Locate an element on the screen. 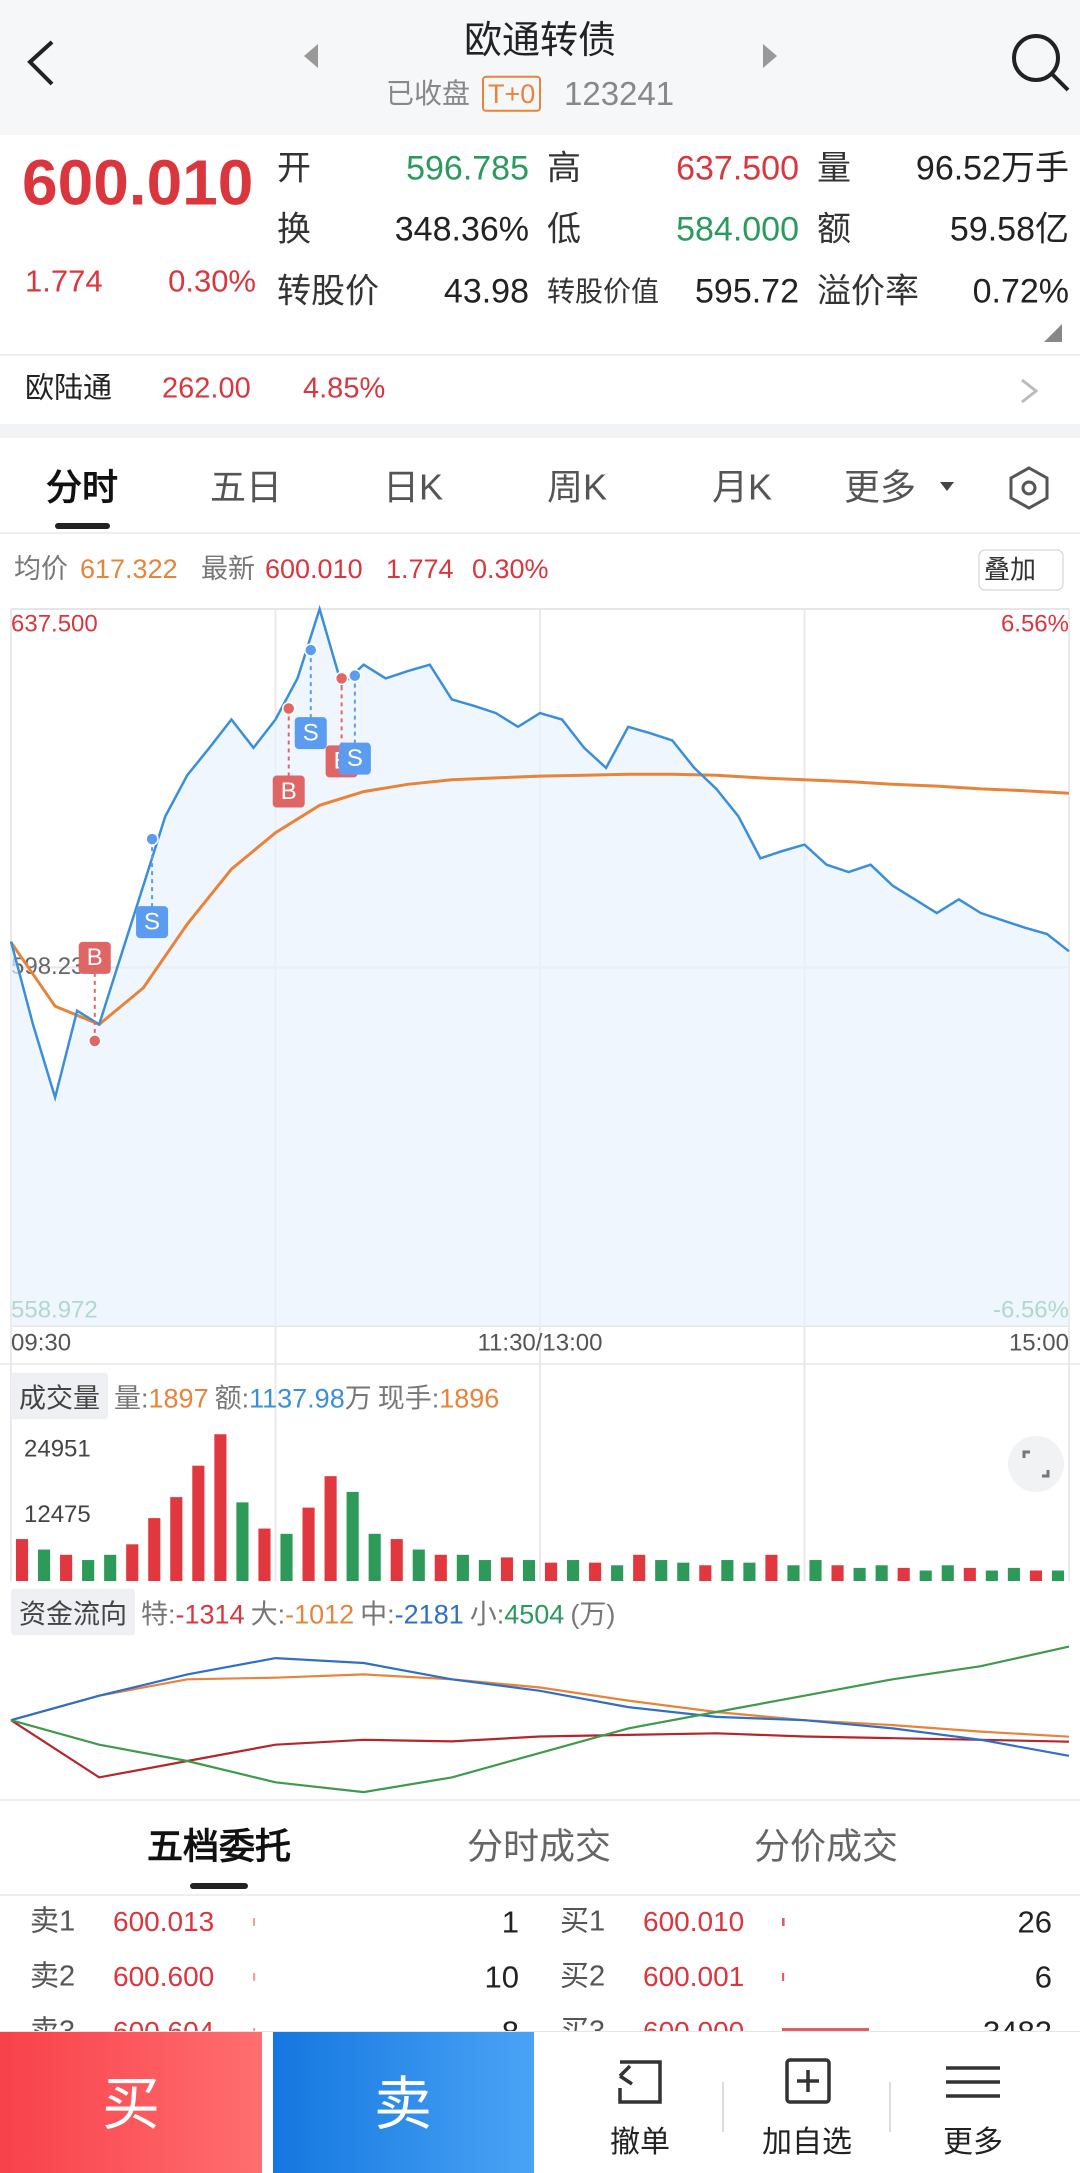 The width and height of the screenshot is (1080, 2173). avg-label: 均价 is located at coordinates (41, 568).